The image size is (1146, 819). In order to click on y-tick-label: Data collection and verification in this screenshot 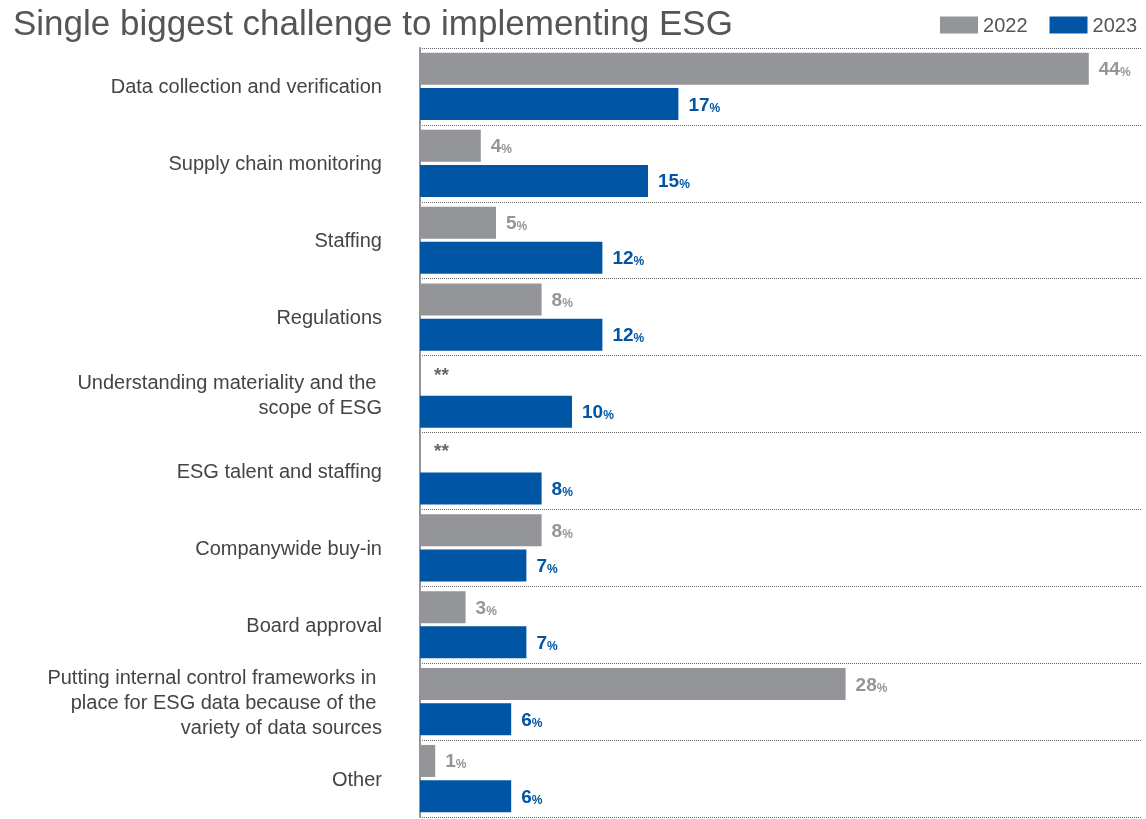, I will do `click(246, 86)`.